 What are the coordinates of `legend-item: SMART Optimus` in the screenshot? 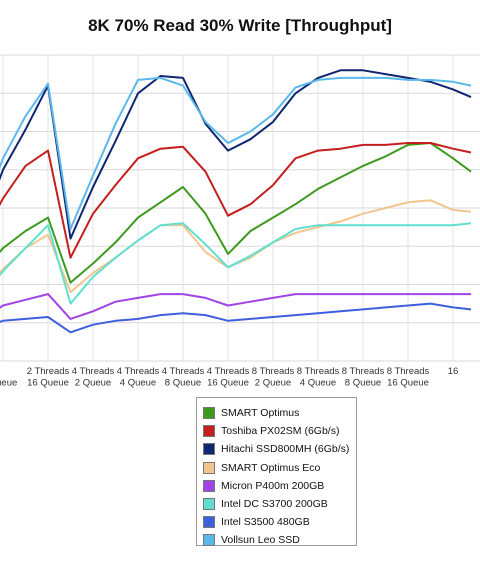 It's located at (279, 413).